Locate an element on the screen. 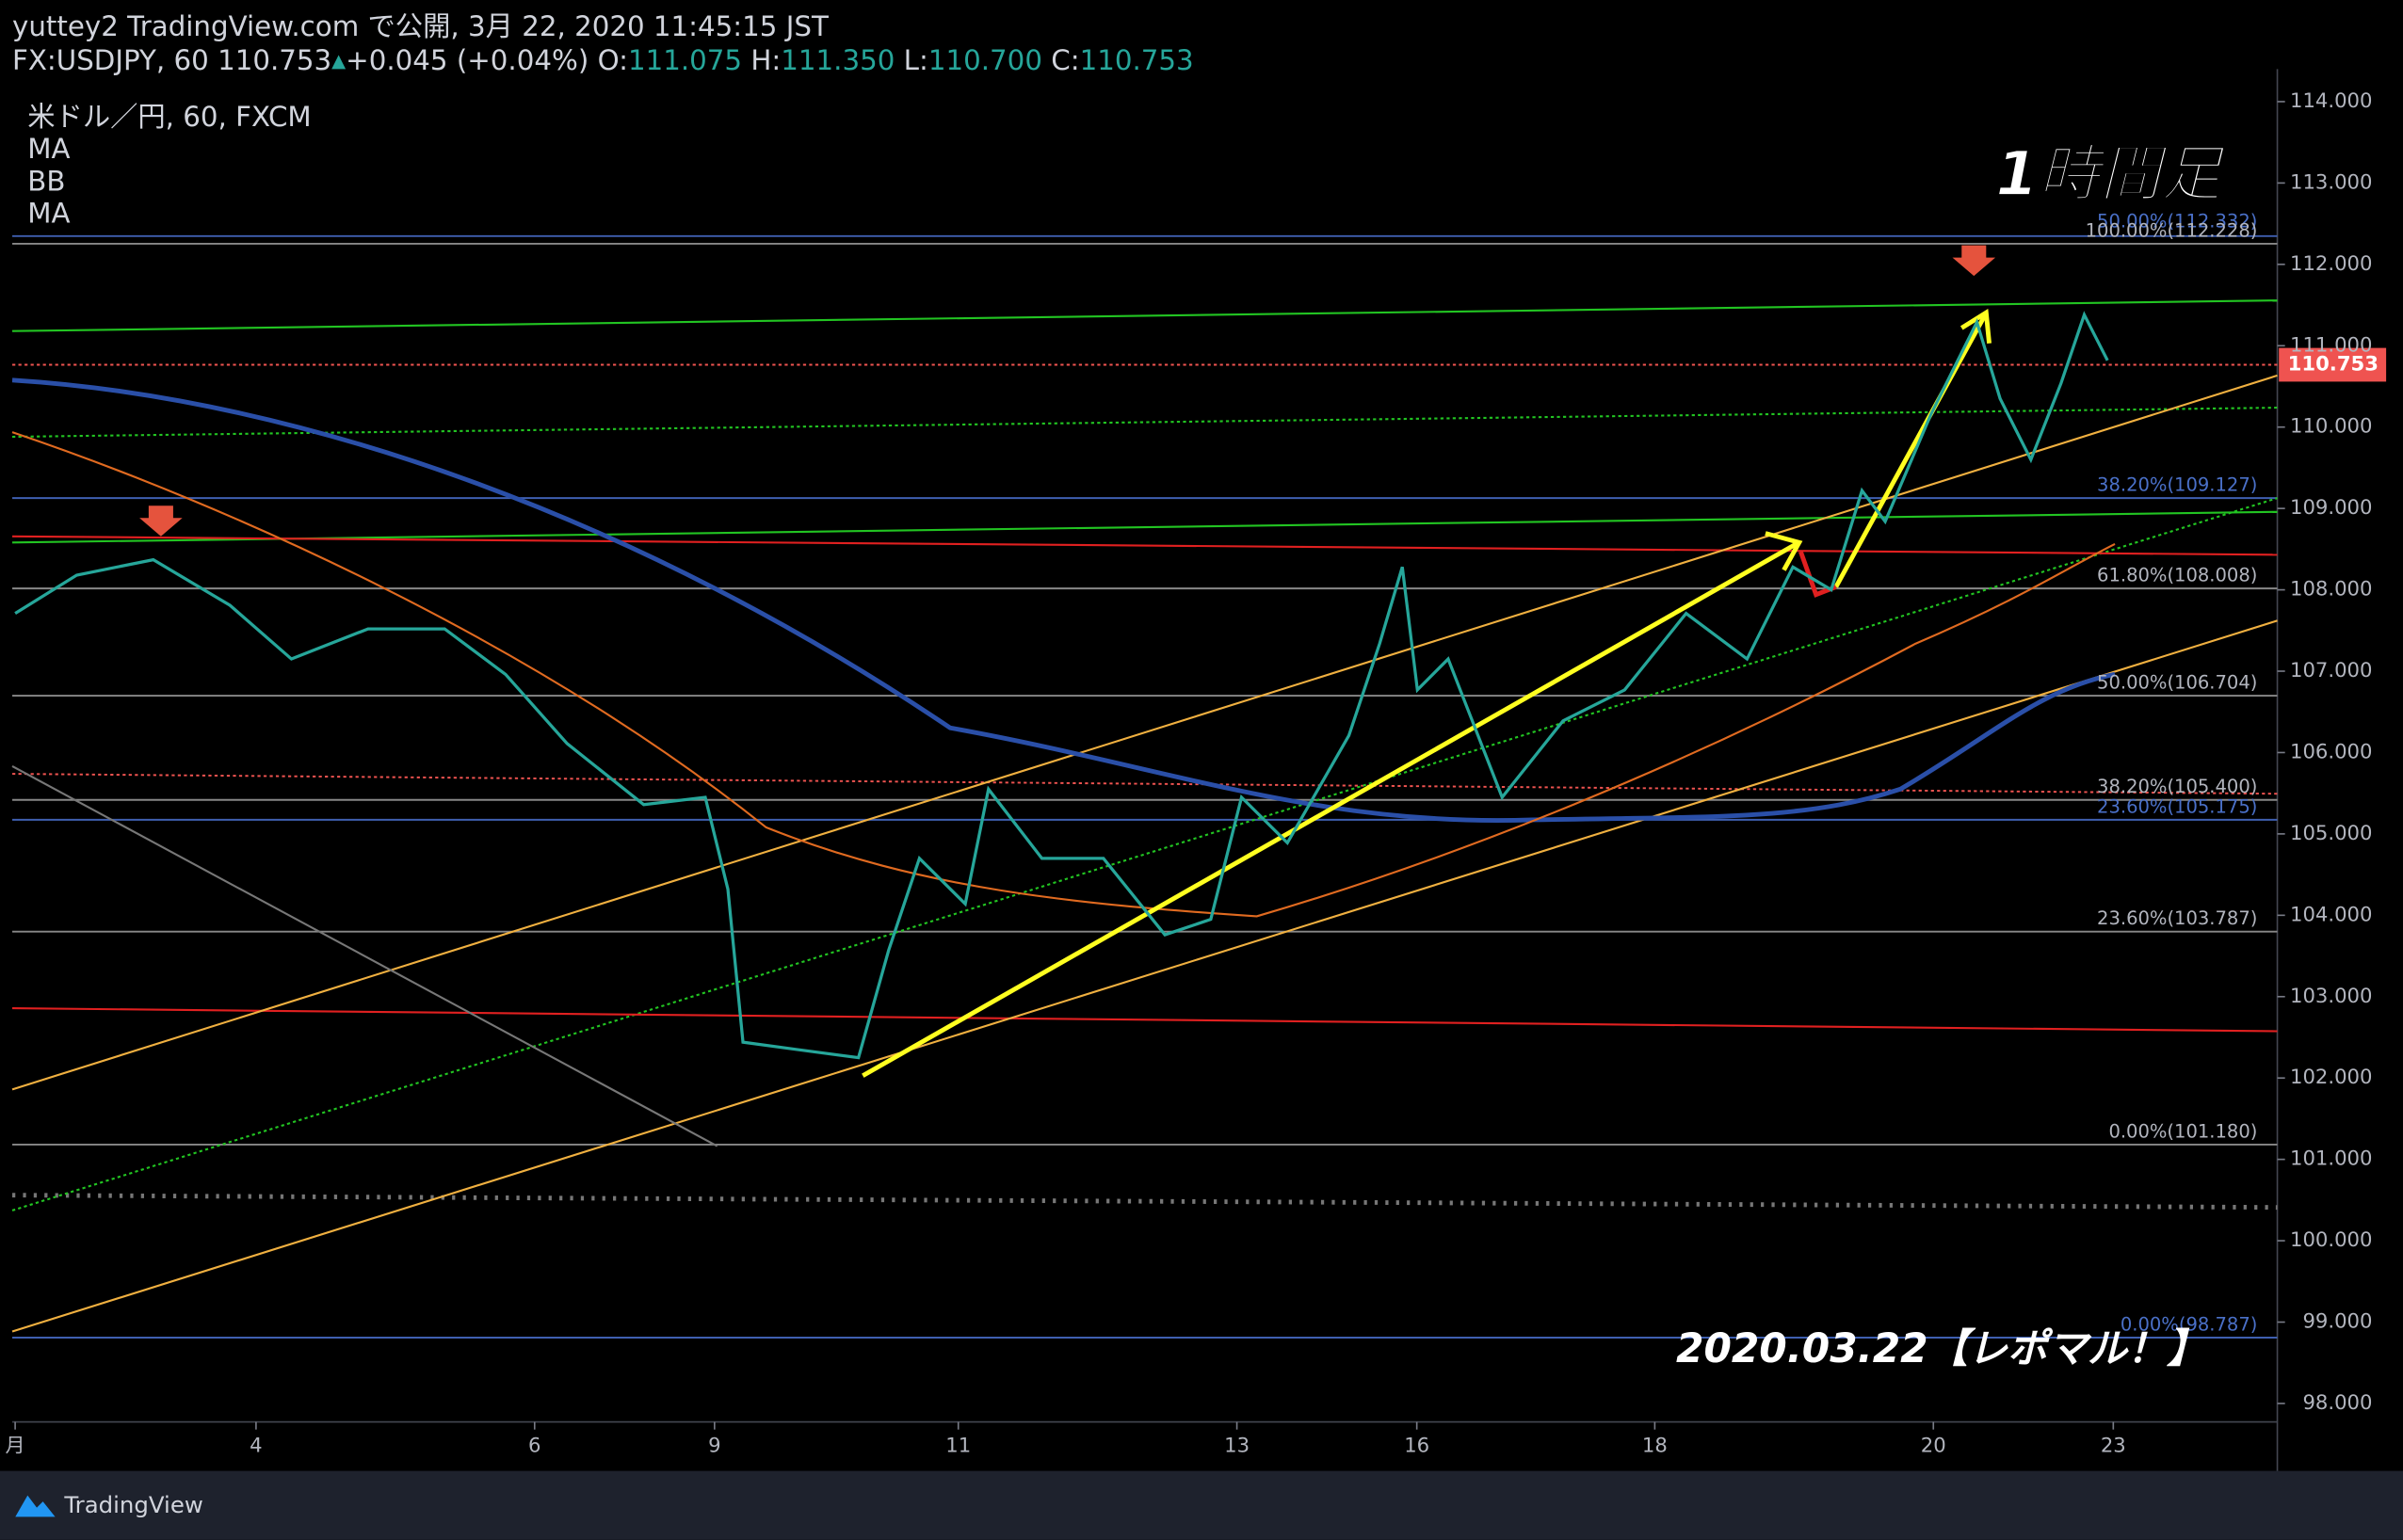 The height and width of the screenshot is (1540, 2403). fib-label: 23.60%(103.787) is located at coordinates (2177, 918).